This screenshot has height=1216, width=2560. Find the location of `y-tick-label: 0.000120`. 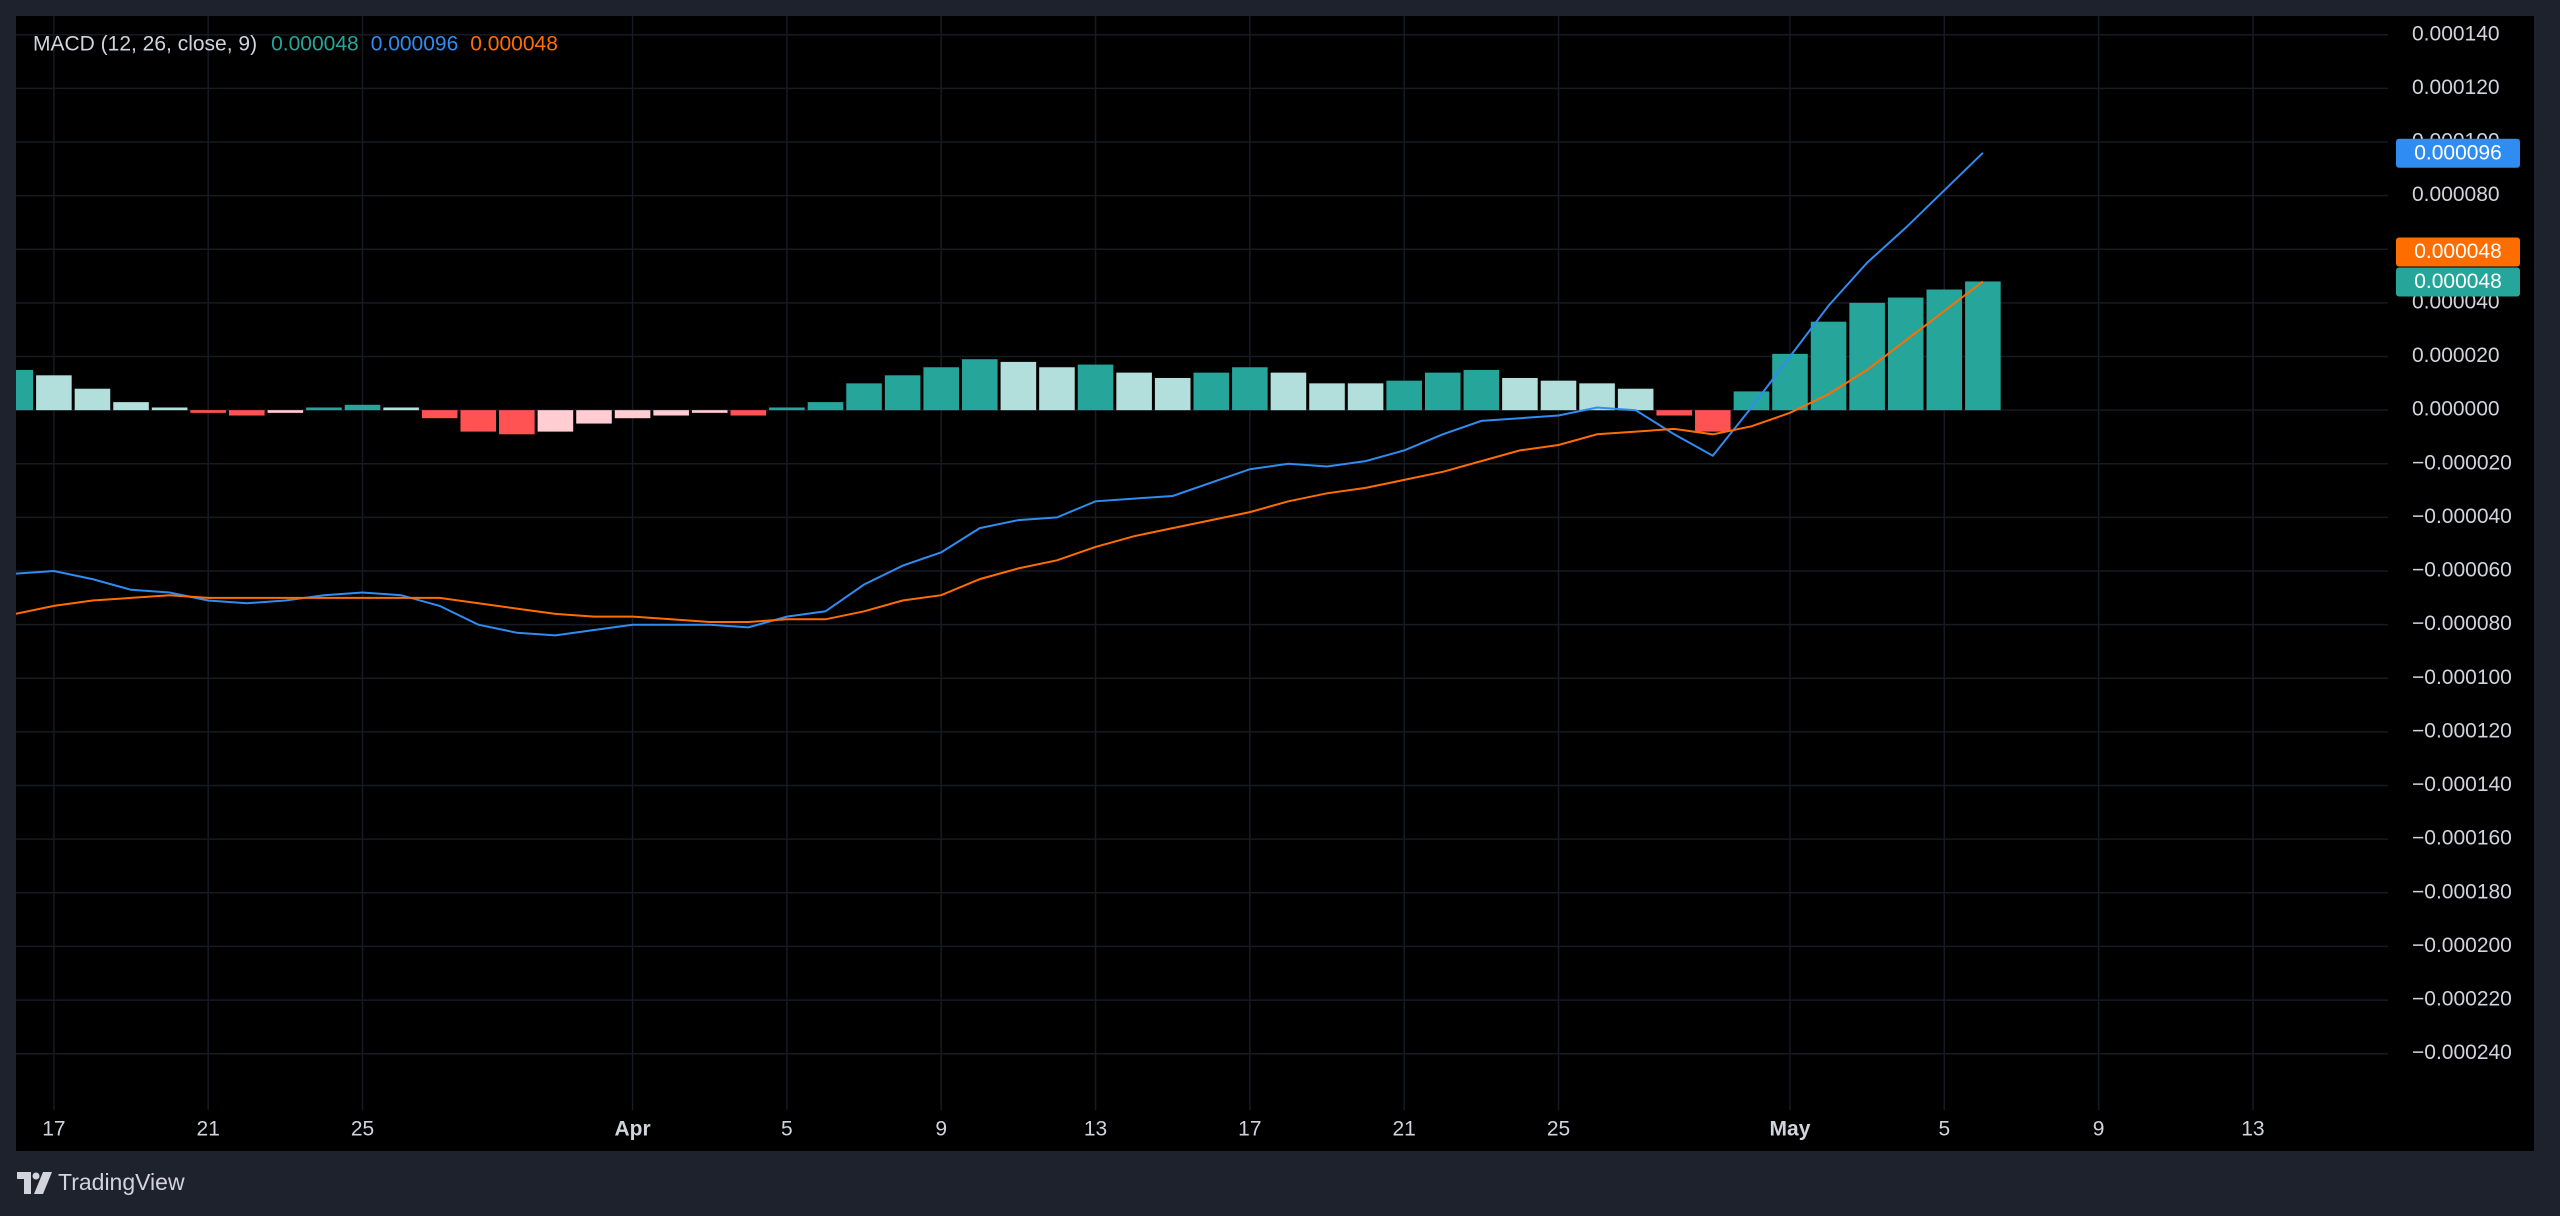

y-tick-label: 0.000120 is located at coordinates (2456, 87).